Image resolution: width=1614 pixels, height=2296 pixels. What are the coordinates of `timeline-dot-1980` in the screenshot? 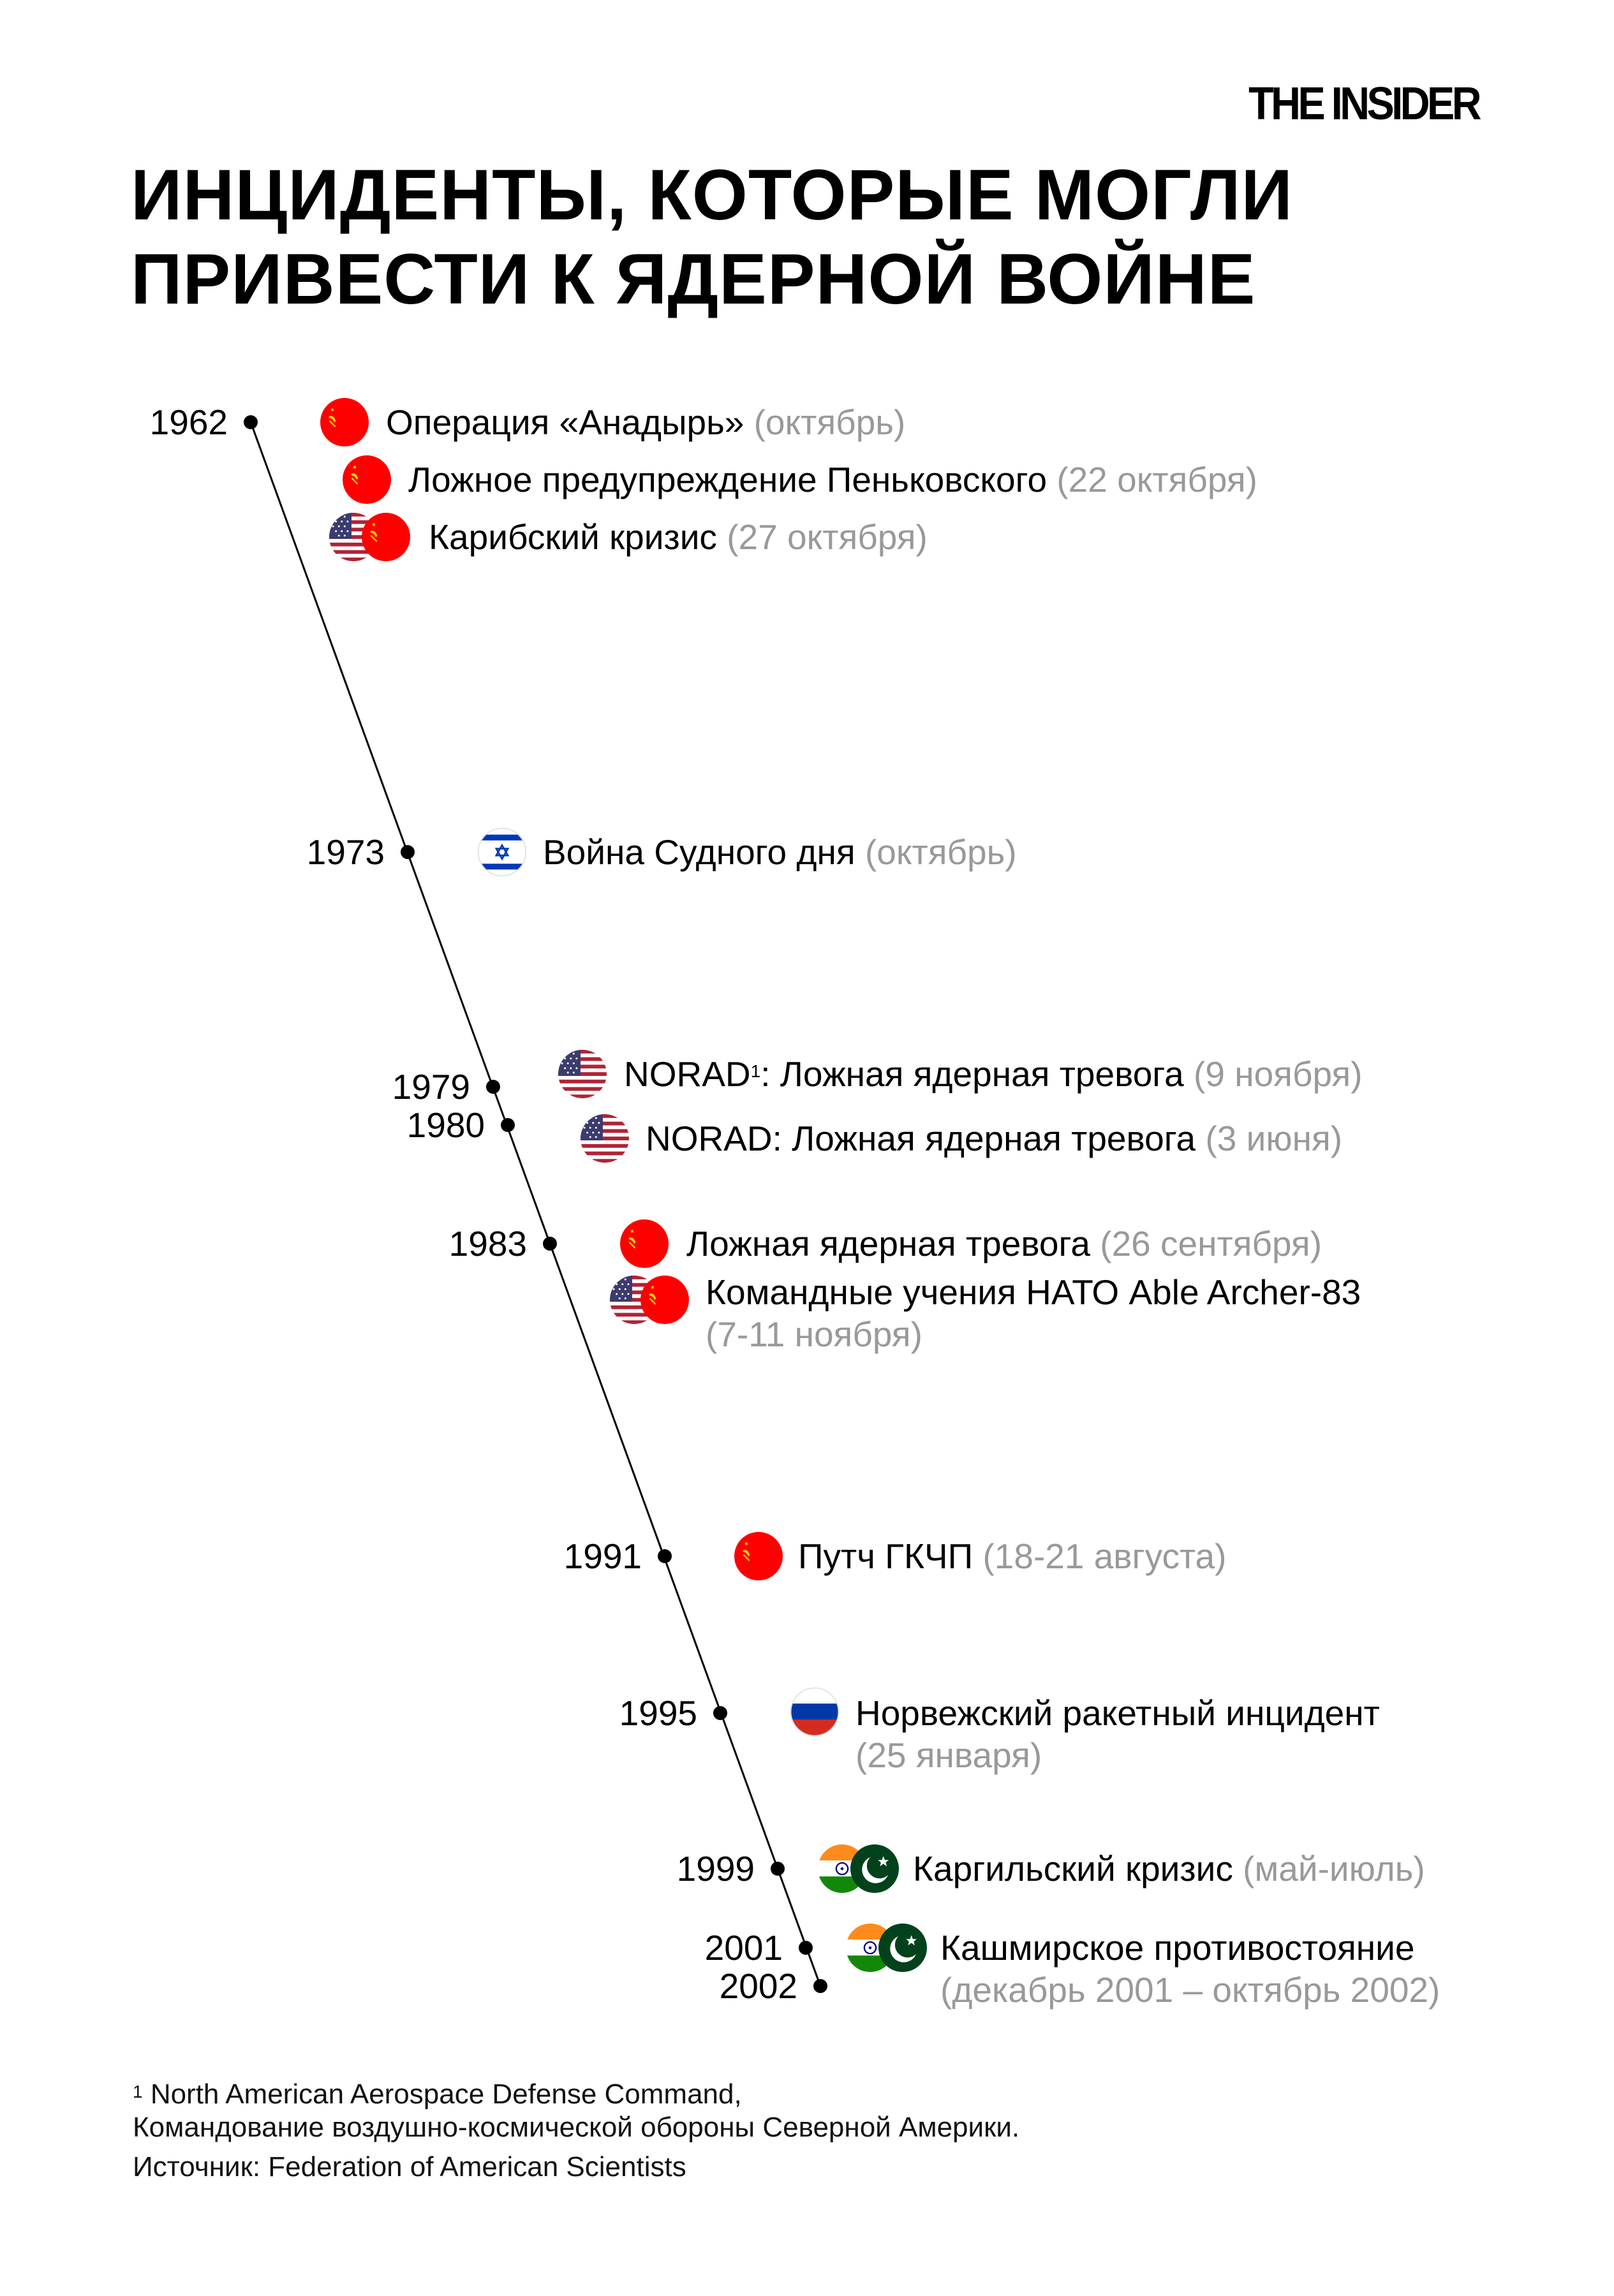 It's located at (508, 1125).